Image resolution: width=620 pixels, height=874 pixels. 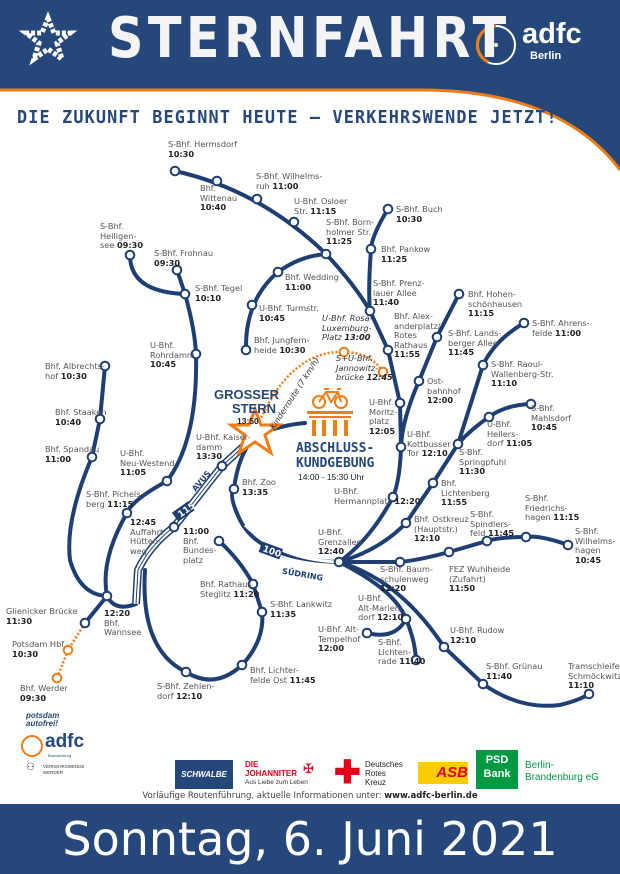 I want to click on road-100-badge, so click(x=271, y=550).